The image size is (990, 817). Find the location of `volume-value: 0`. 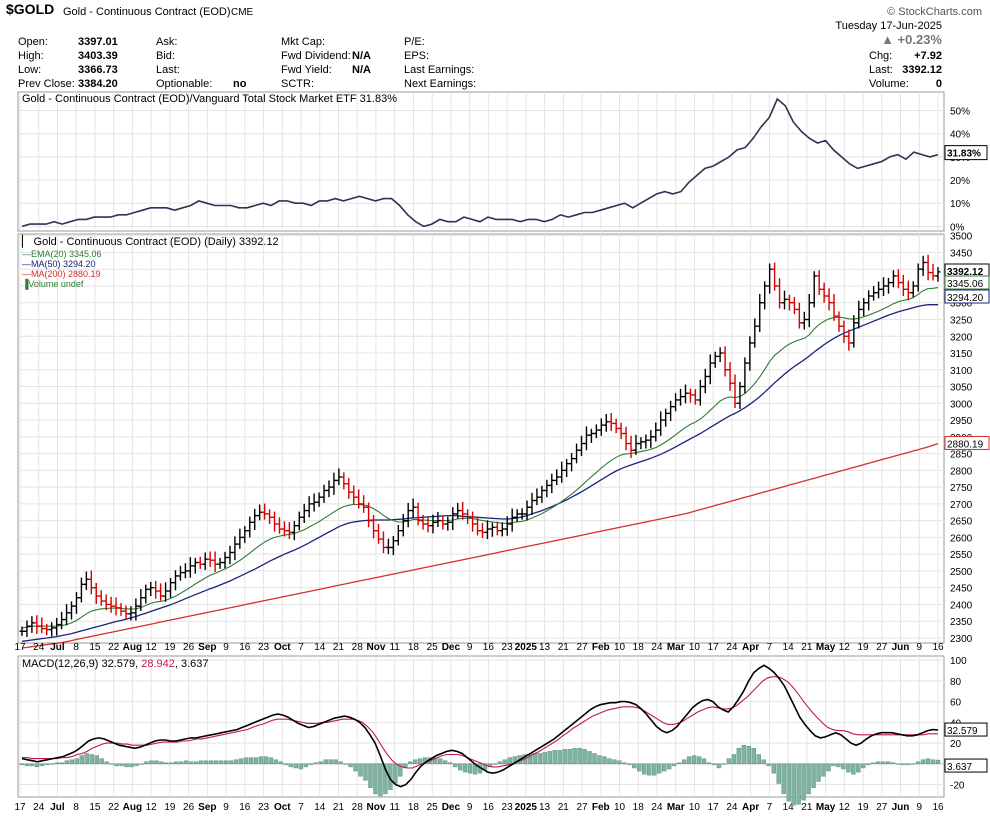

volume-value: 0 is located at coordinates (938, 84).